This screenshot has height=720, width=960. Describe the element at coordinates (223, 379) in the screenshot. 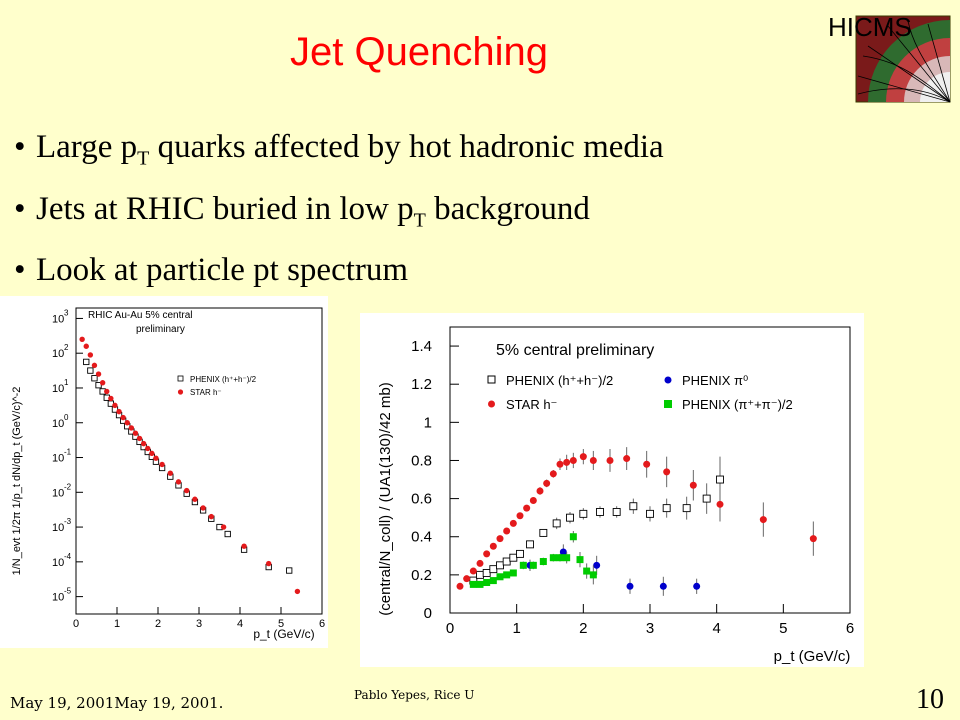

I see `legend-label: PHENIX (h⁺+h⁻)/2` at that location.